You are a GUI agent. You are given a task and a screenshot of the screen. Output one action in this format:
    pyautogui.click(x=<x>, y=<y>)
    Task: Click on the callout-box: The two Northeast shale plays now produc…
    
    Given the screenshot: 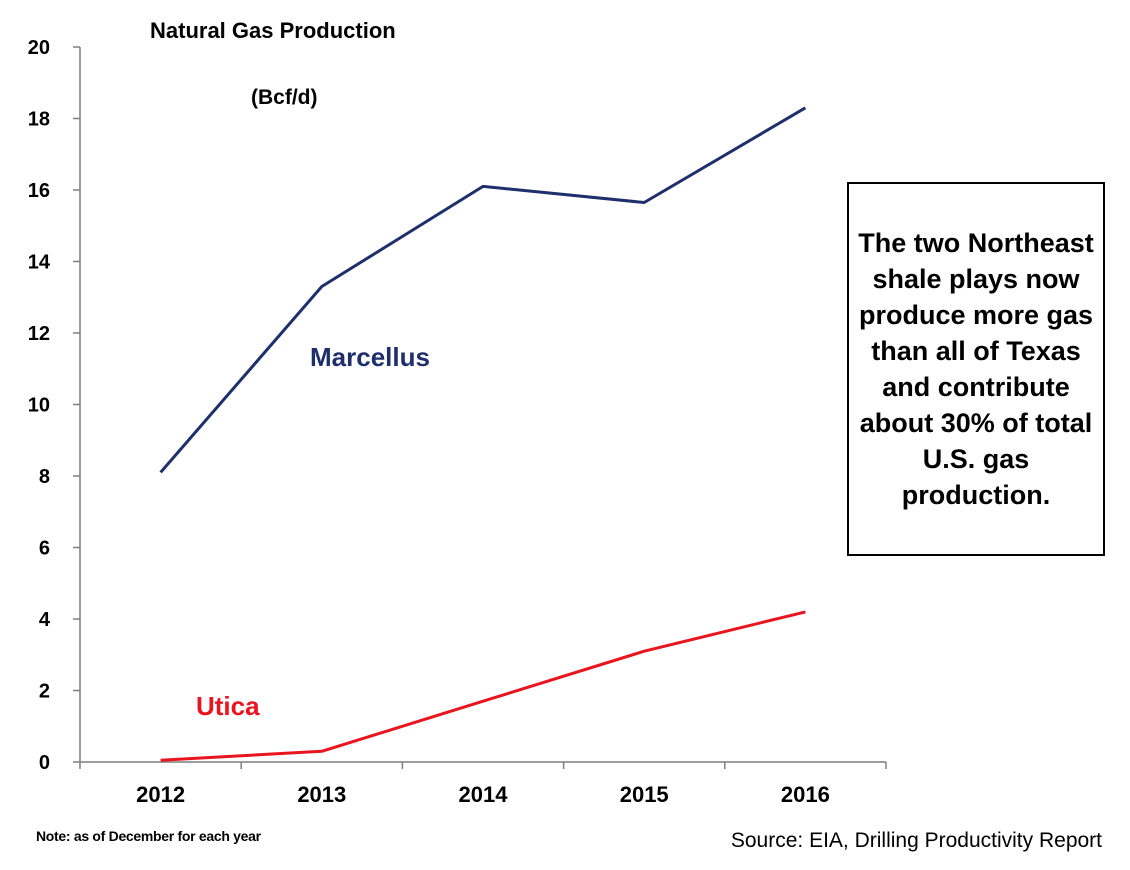 What is the action you would take?
    pyautogui.click(x=976, y=369)
    